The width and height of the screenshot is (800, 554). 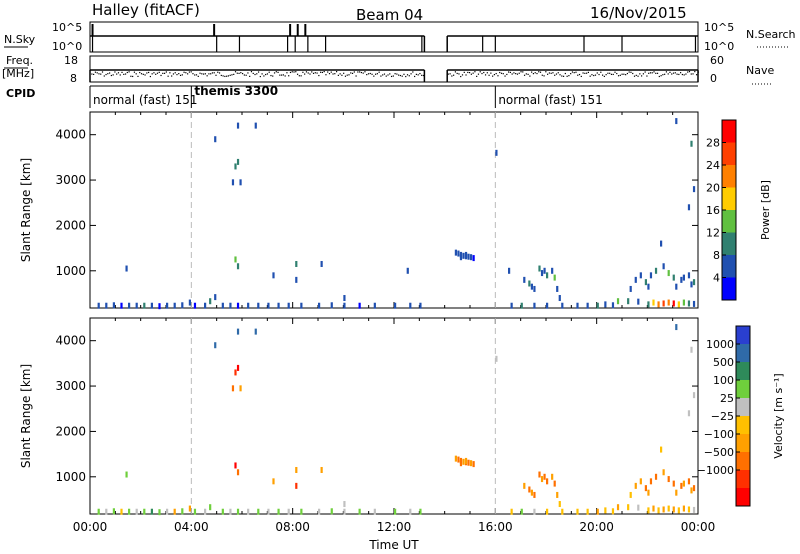 I want to click on beam-title: Beam 04, so click(x=389, y=15).